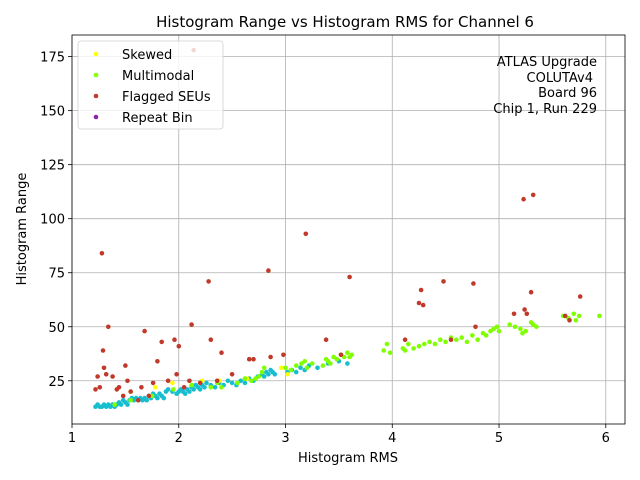 This screenshot has height=480, width=640. I want to click on legend-label: Repeat Bin, so click(157, 118).